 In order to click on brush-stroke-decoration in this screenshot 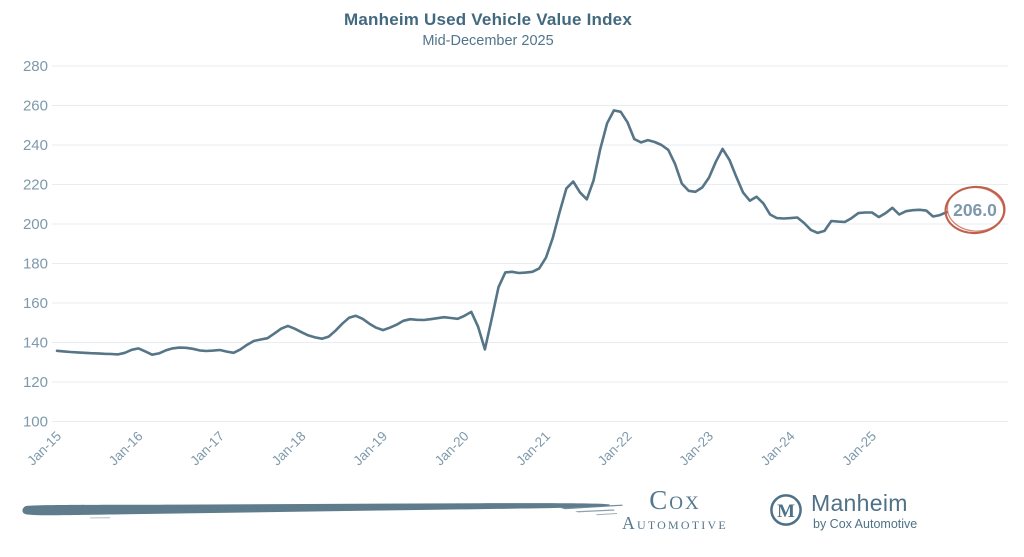, I will do `click(322, 511)`.